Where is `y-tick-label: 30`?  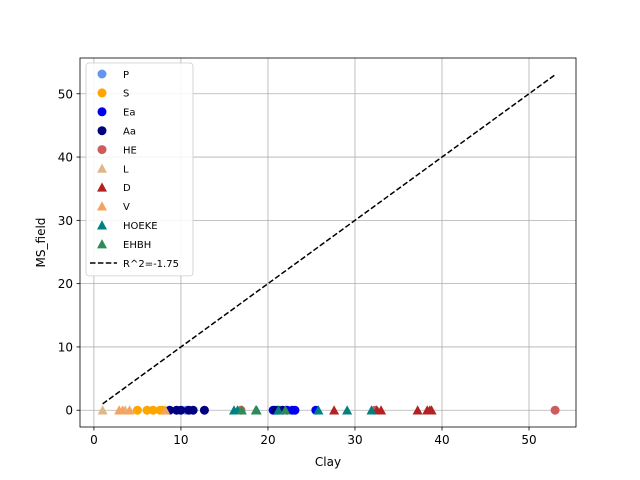 y-tick-label: 30 is located at coordinates (65, 221).